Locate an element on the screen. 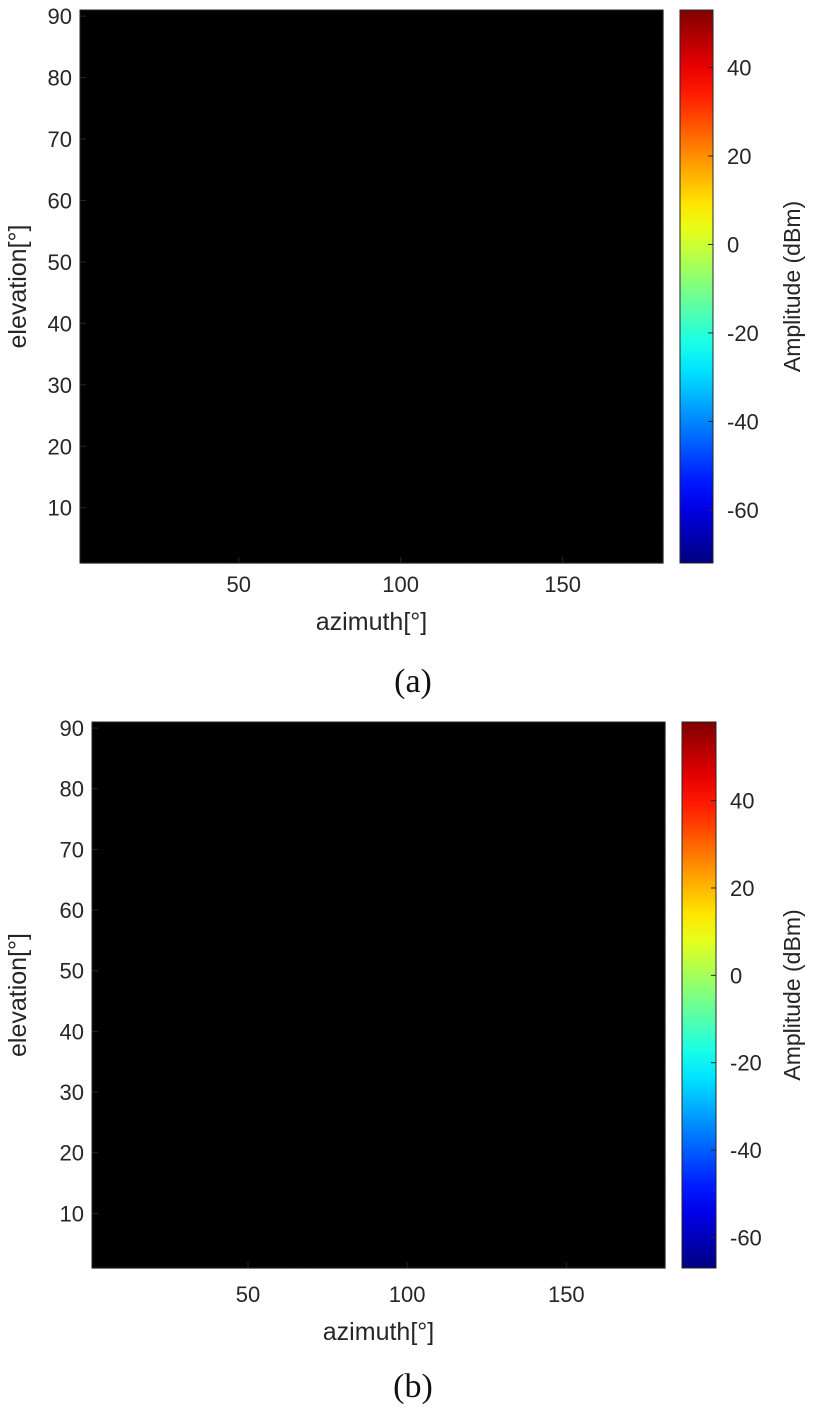  panel-caption: (b) is located at coordinates (413, 1386).